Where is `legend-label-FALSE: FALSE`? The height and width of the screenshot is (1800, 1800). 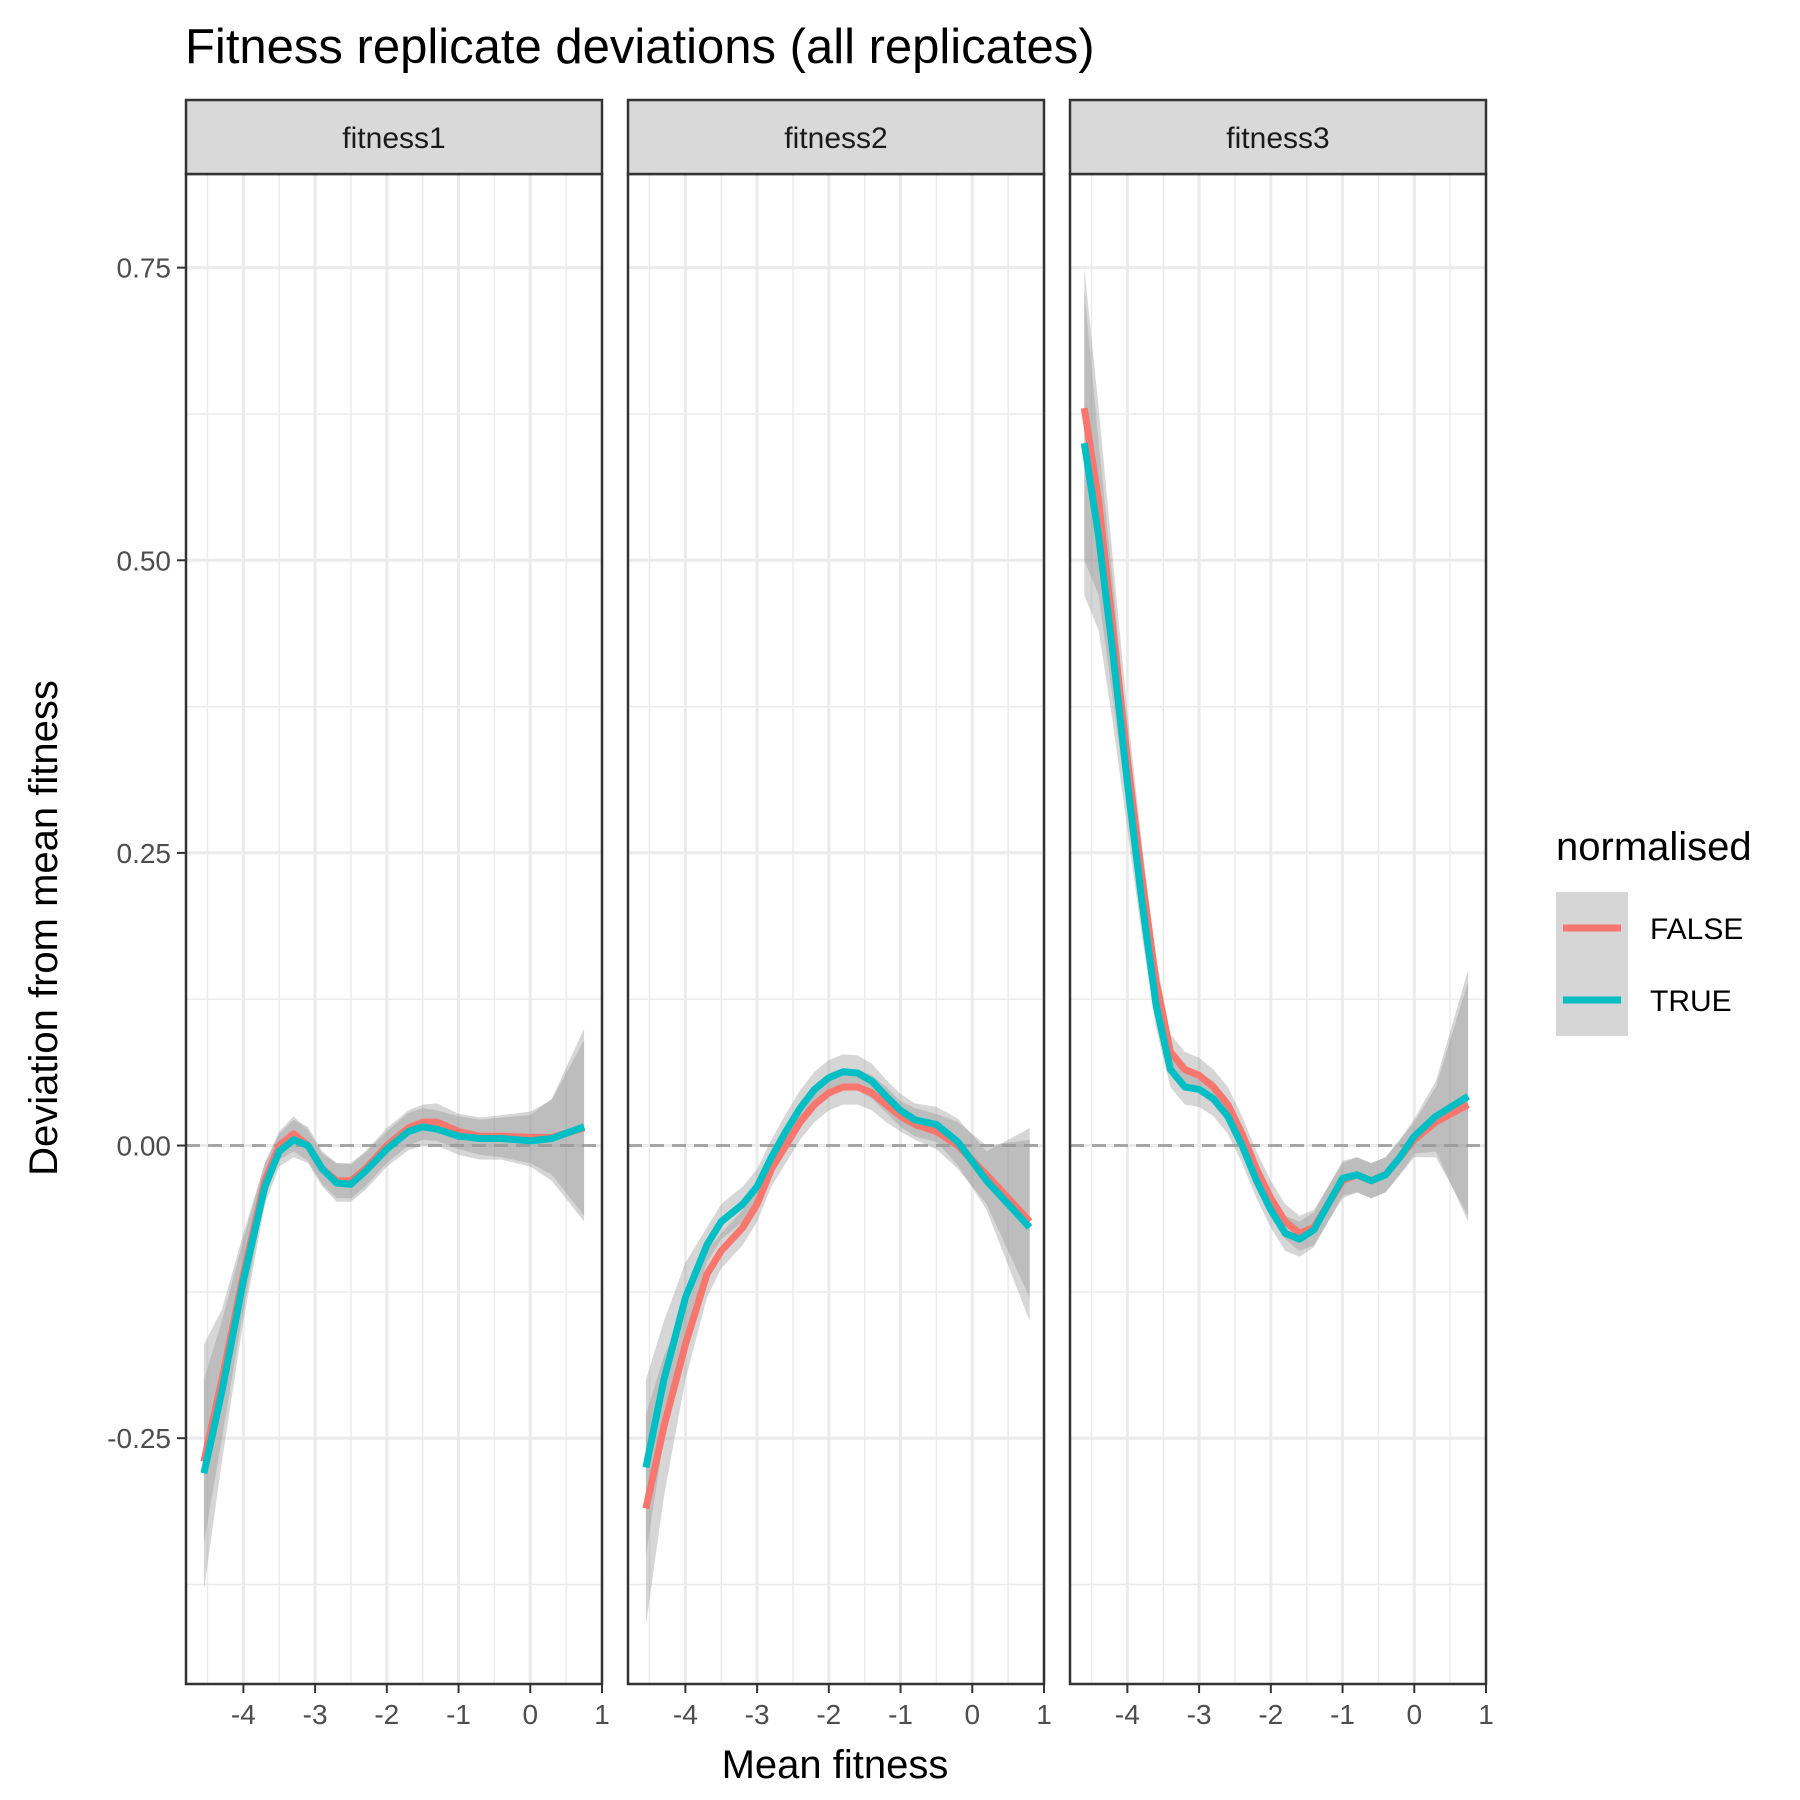
legend-label-FALSE: FALSE is located at coordinates (1696, 929).